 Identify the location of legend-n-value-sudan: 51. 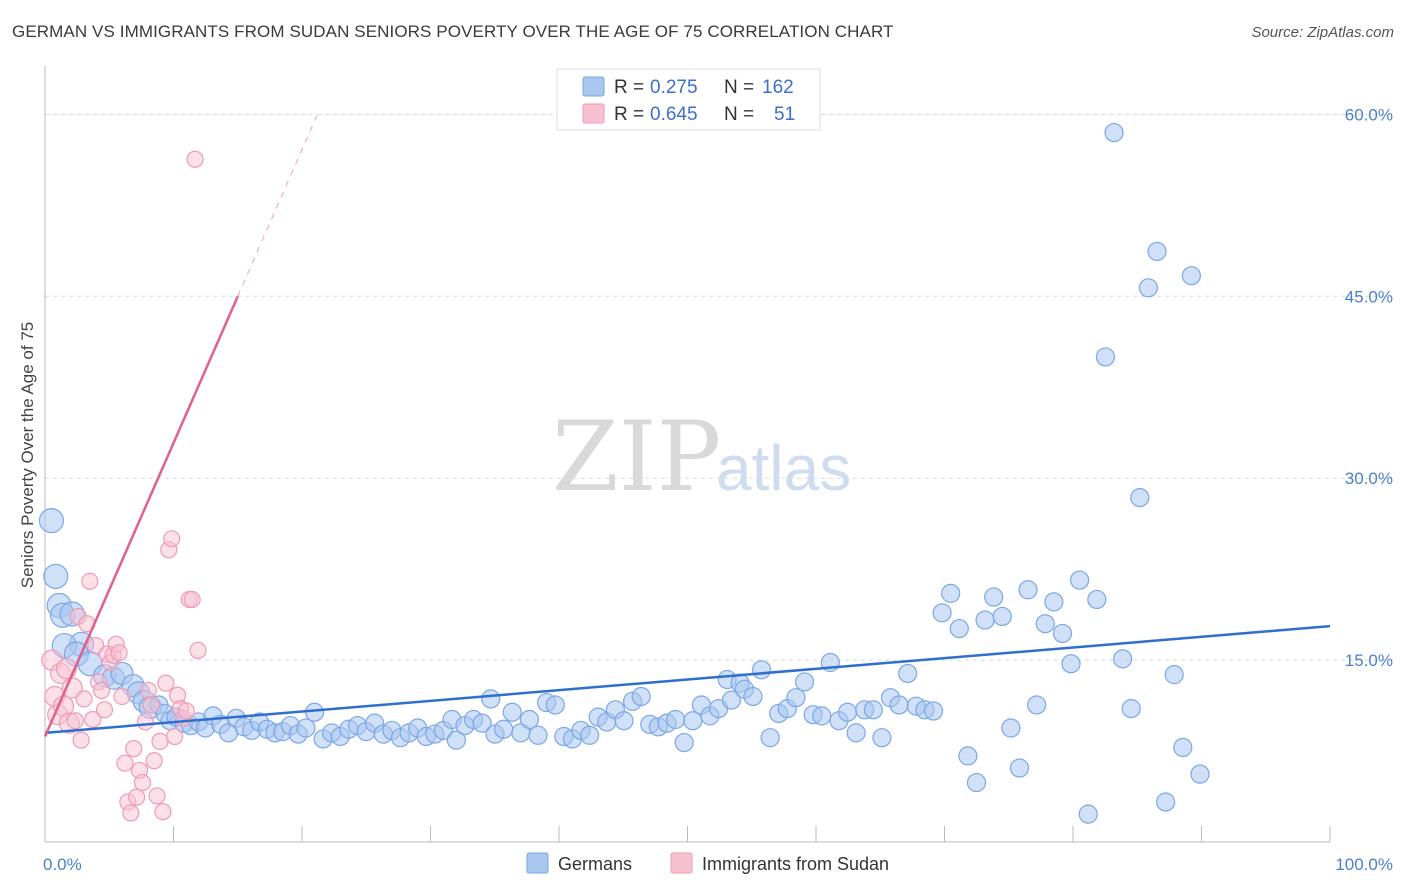
(784, 114).